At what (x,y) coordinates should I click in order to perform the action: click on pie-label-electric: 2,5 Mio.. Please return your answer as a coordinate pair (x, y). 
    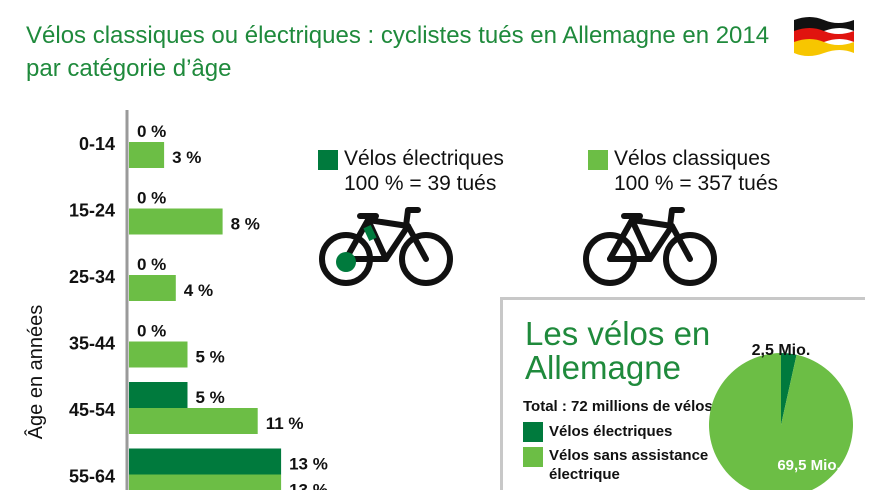
    Looking at the image, I should click on (781, 350).